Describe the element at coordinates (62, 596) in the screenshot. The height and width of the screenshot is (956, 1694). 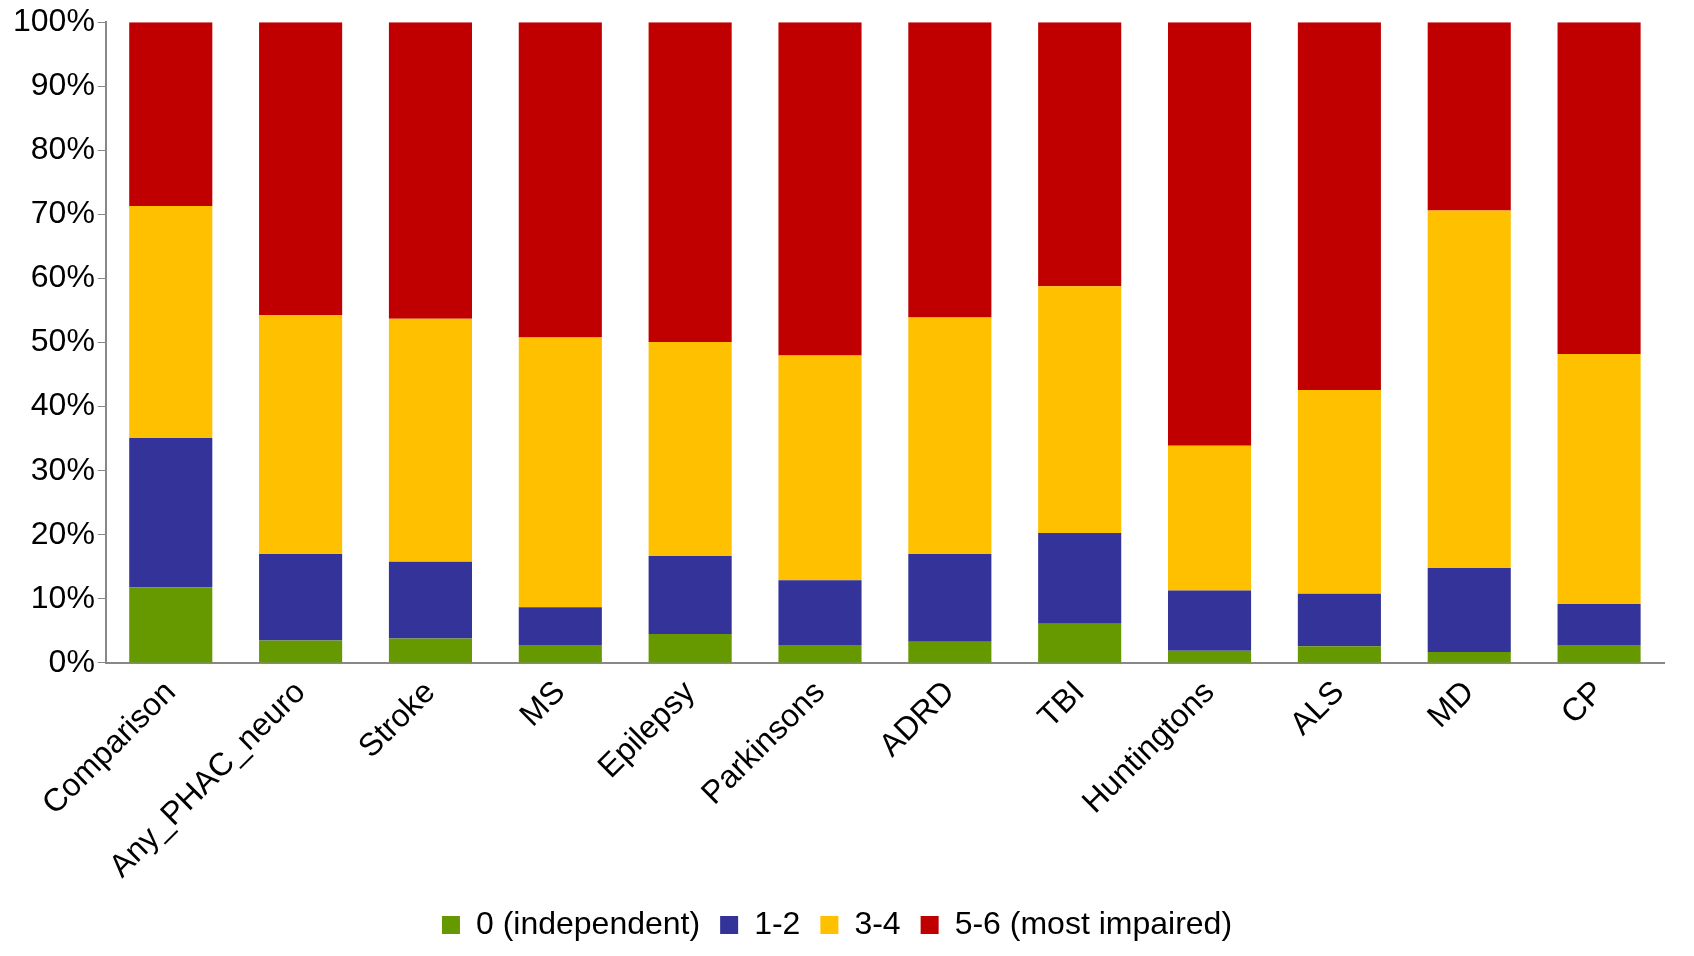
I see `y-tick-label: 10%` at that location.